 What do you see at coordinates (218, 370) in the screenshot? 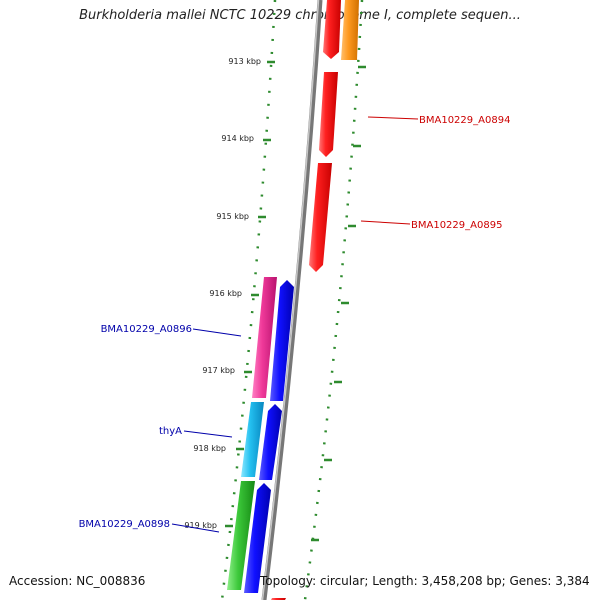
I see `tick-label-917: 917 kbp` at bounding box center [218, 370].